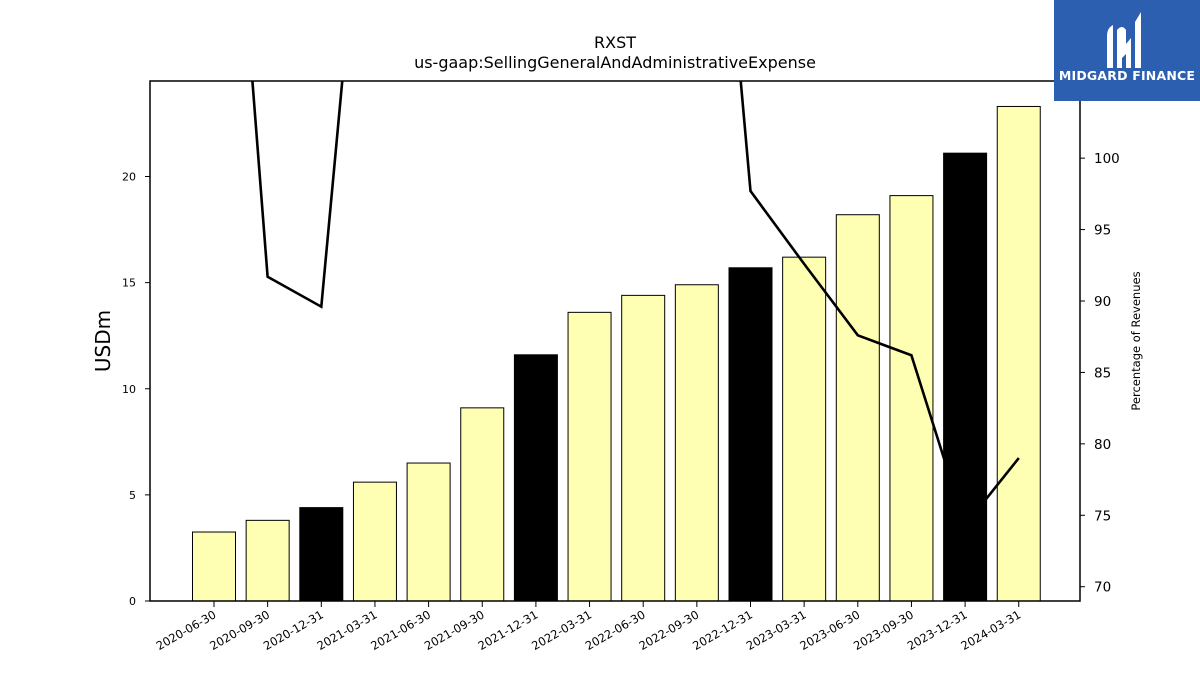 The width and height of the screenshot is (1200, 675). What do you see at coordinates (132, 495) in the screenshot?
I see `y-tick-label: 5` at bounding box center [132, 495].